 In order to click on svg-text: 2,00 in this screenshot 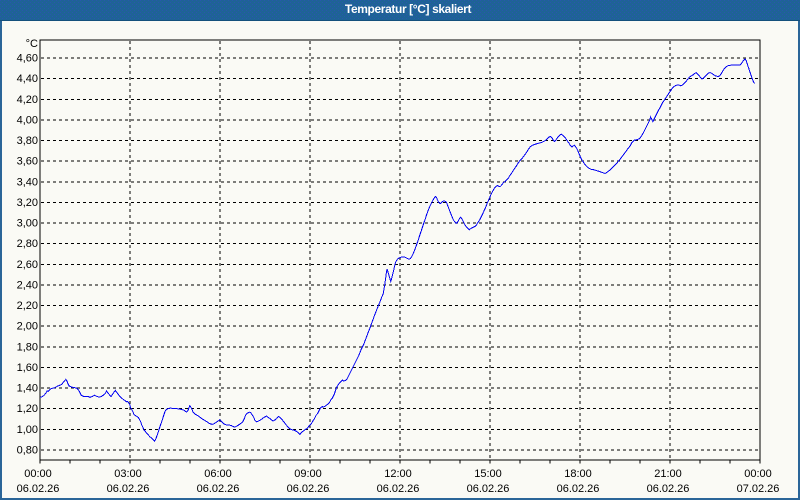, I will do `click(27, 327)`.